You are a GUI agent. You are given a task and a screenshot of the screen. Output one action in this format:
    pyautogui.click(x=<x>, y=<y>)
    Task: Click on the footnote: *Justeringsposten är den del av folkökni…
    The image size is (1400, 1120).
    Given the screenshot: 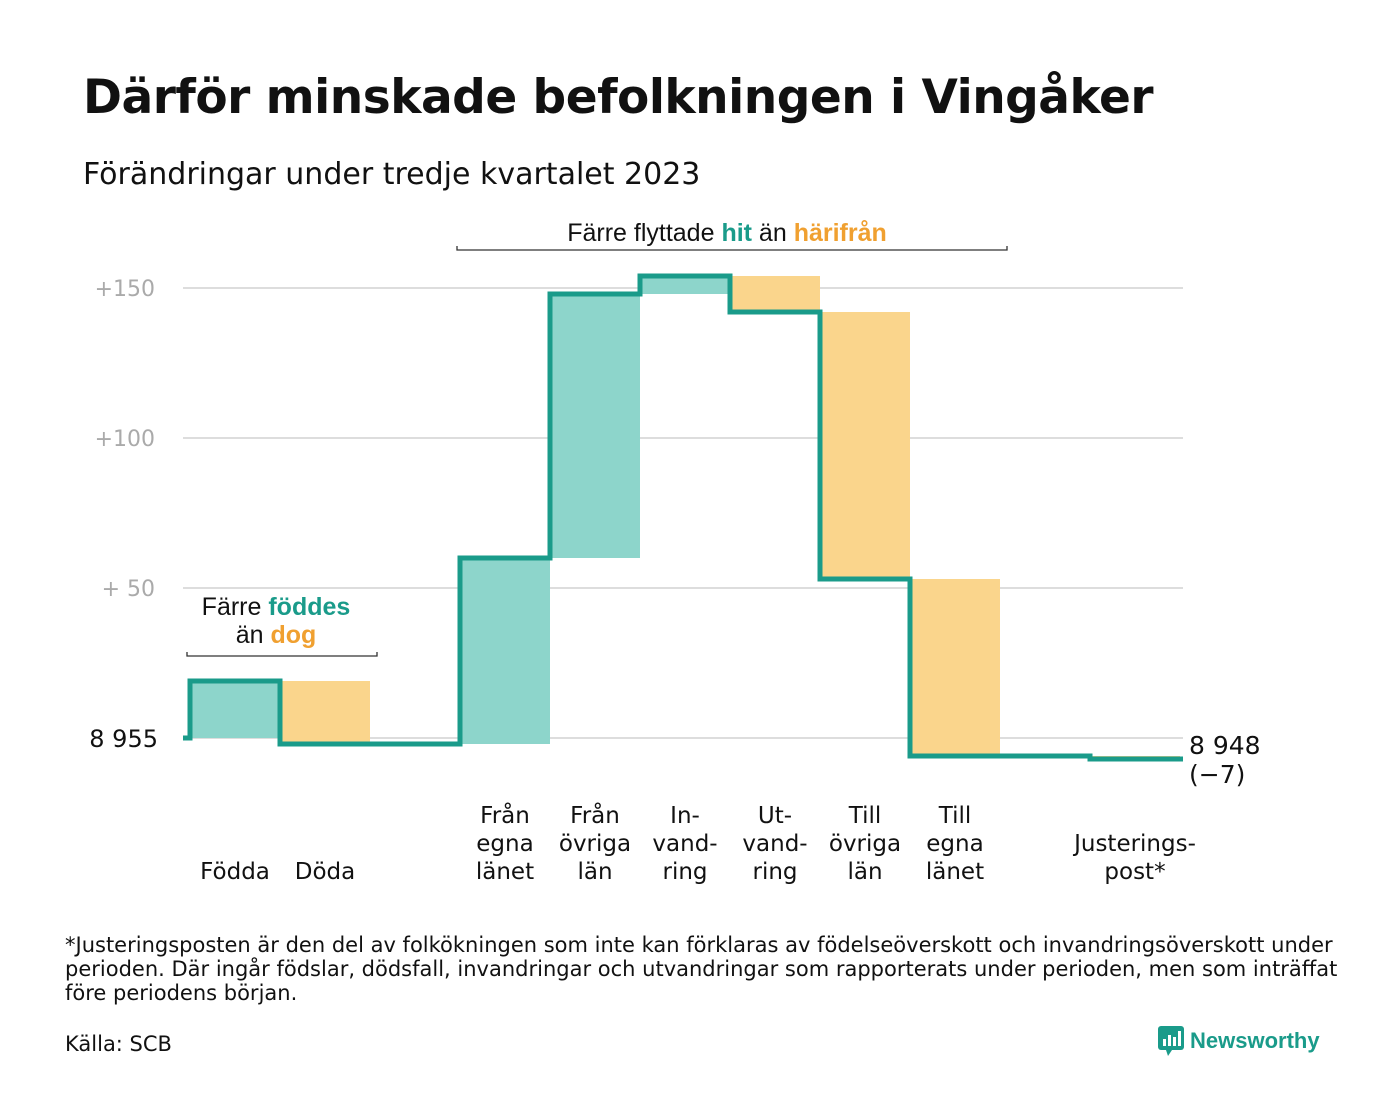 What is the action you would take?
    pyautogui.click(x=701, y=969)
    